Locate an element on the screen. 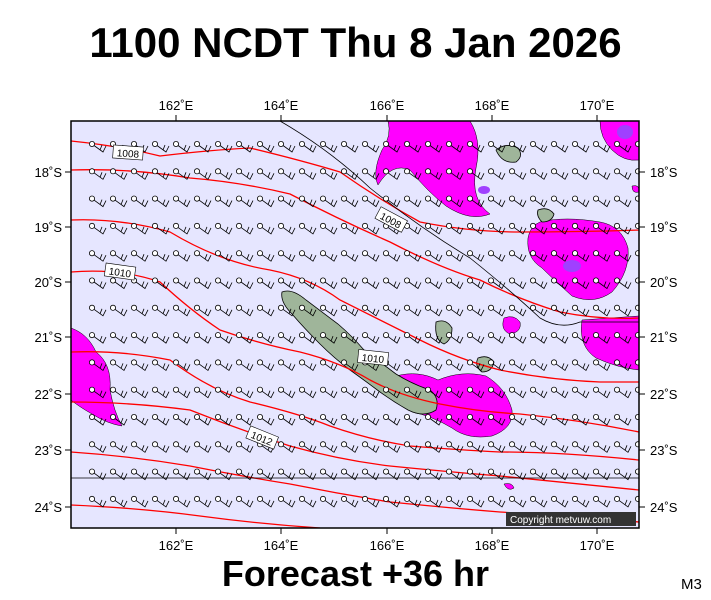  lon-label: 162˚E is located at coordinates (176, 105).